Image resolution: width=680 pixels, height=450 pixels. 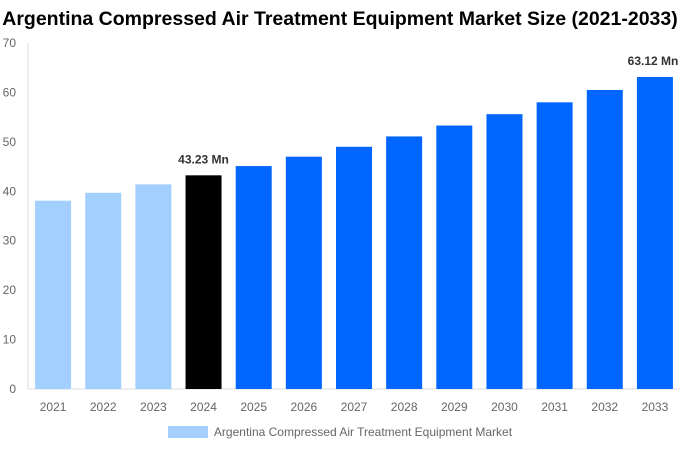 What do you see at coordinates (253, 407) in the screenshot?
I see `x-tick-label: 2025` at bounding box center [253, 407].